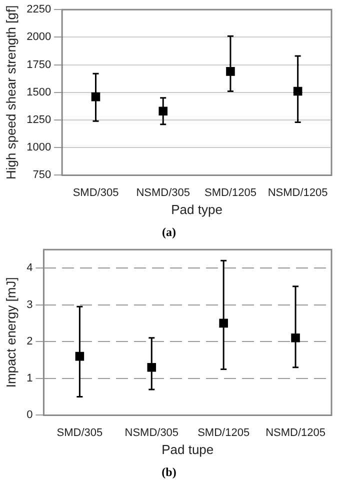  What do you see at coordinates (39, 120) in the screenshot?
I see `y-tick-label: 1250` at bounding box center [39, 120].